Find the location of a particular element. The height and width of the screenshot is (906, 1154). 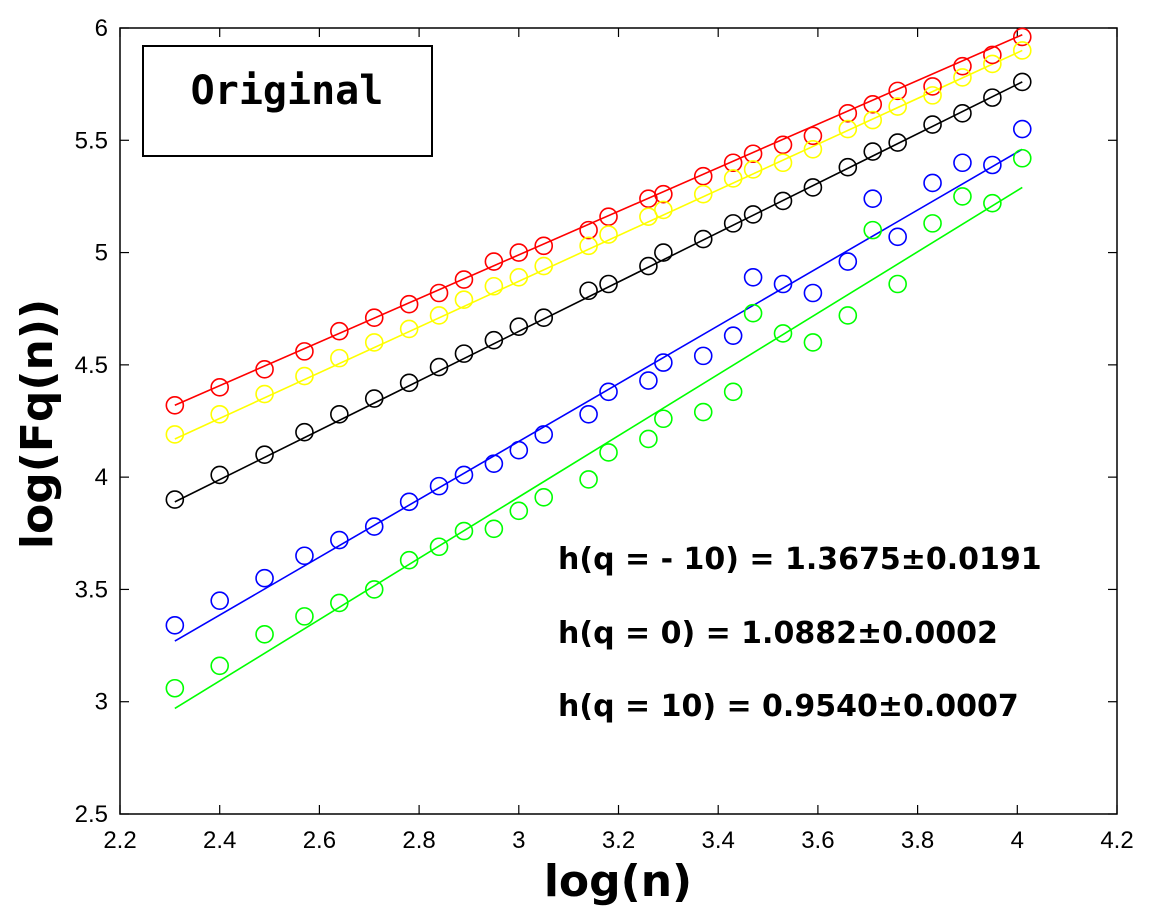

x-tick-label: 4 is located at coordinates (1017, 840).